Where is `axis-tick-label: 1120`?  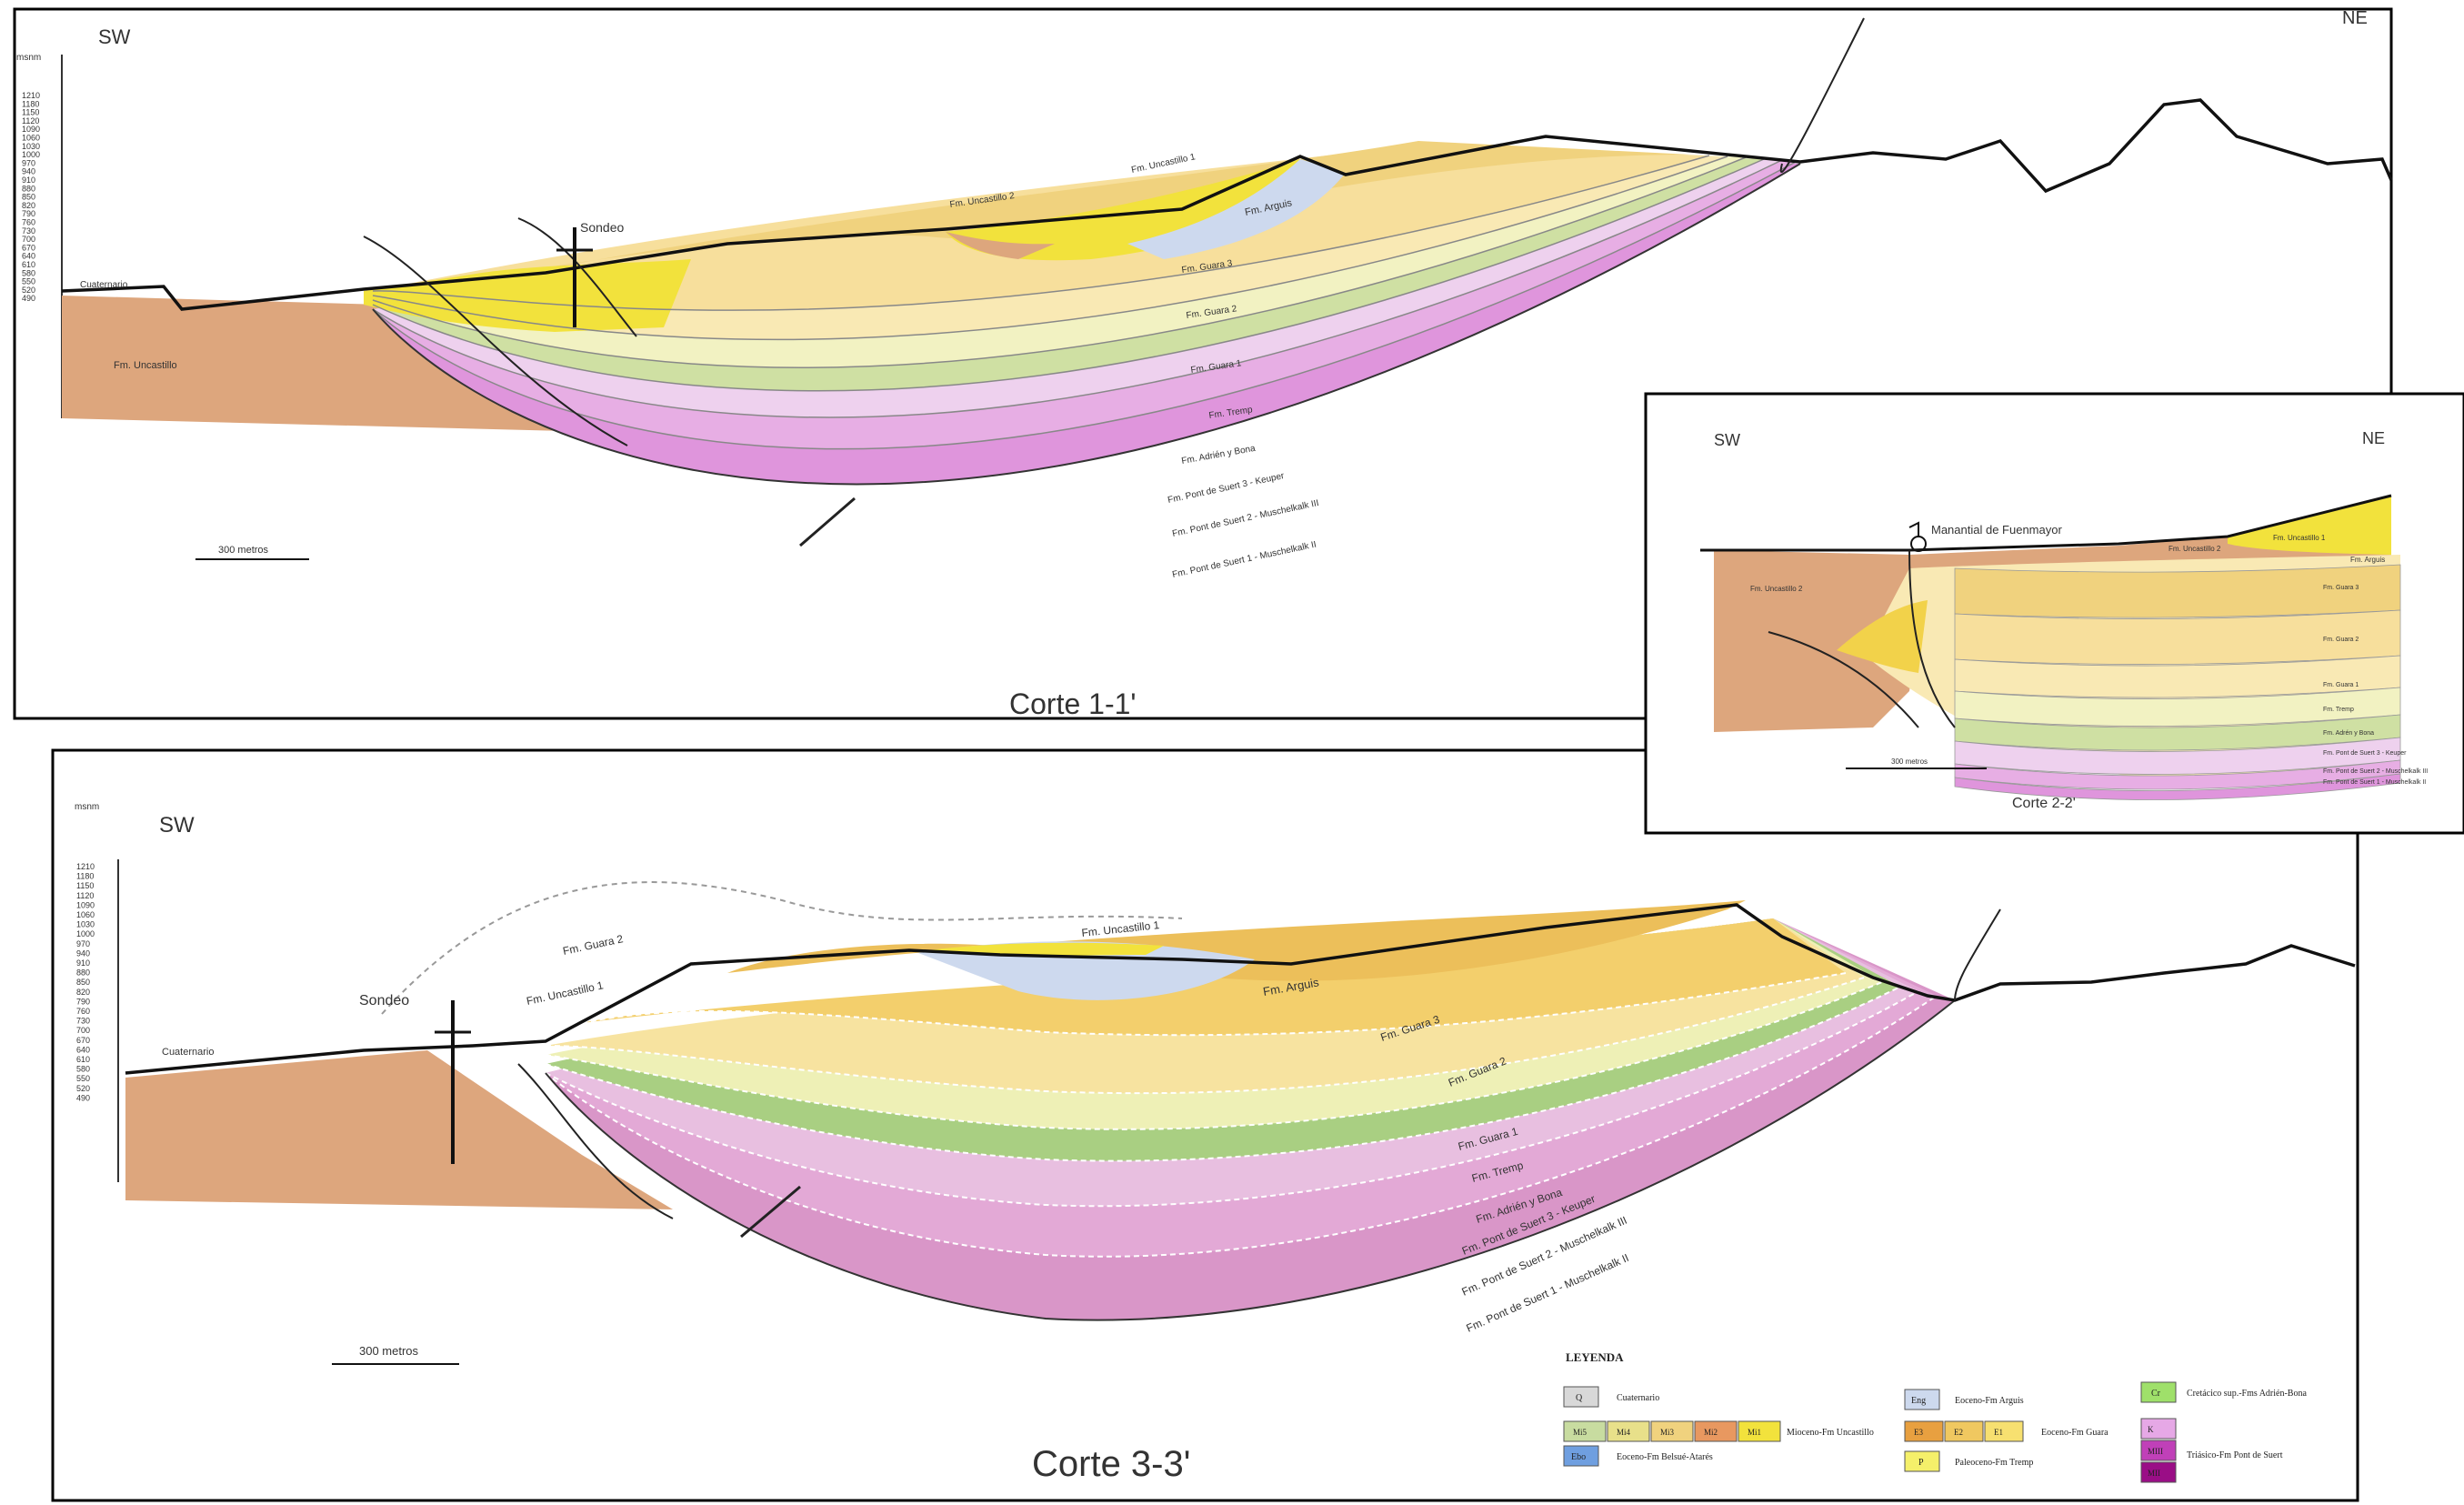
axis-tick-label: 1120 is located at coordinates (31, 120).